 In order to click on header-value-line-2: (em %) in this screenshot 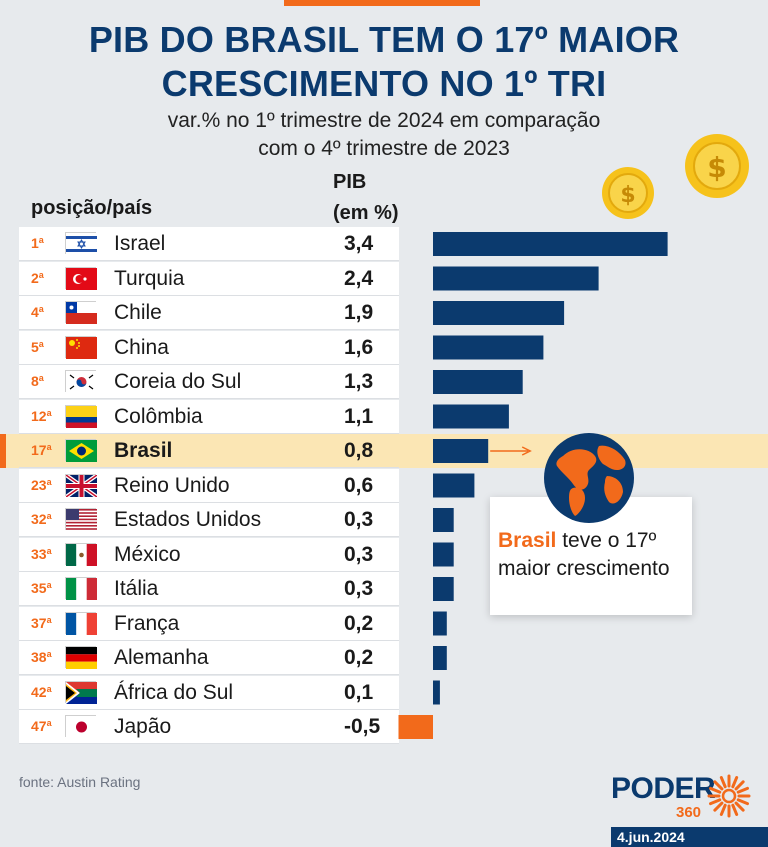, I will do `click(366, 213)`.